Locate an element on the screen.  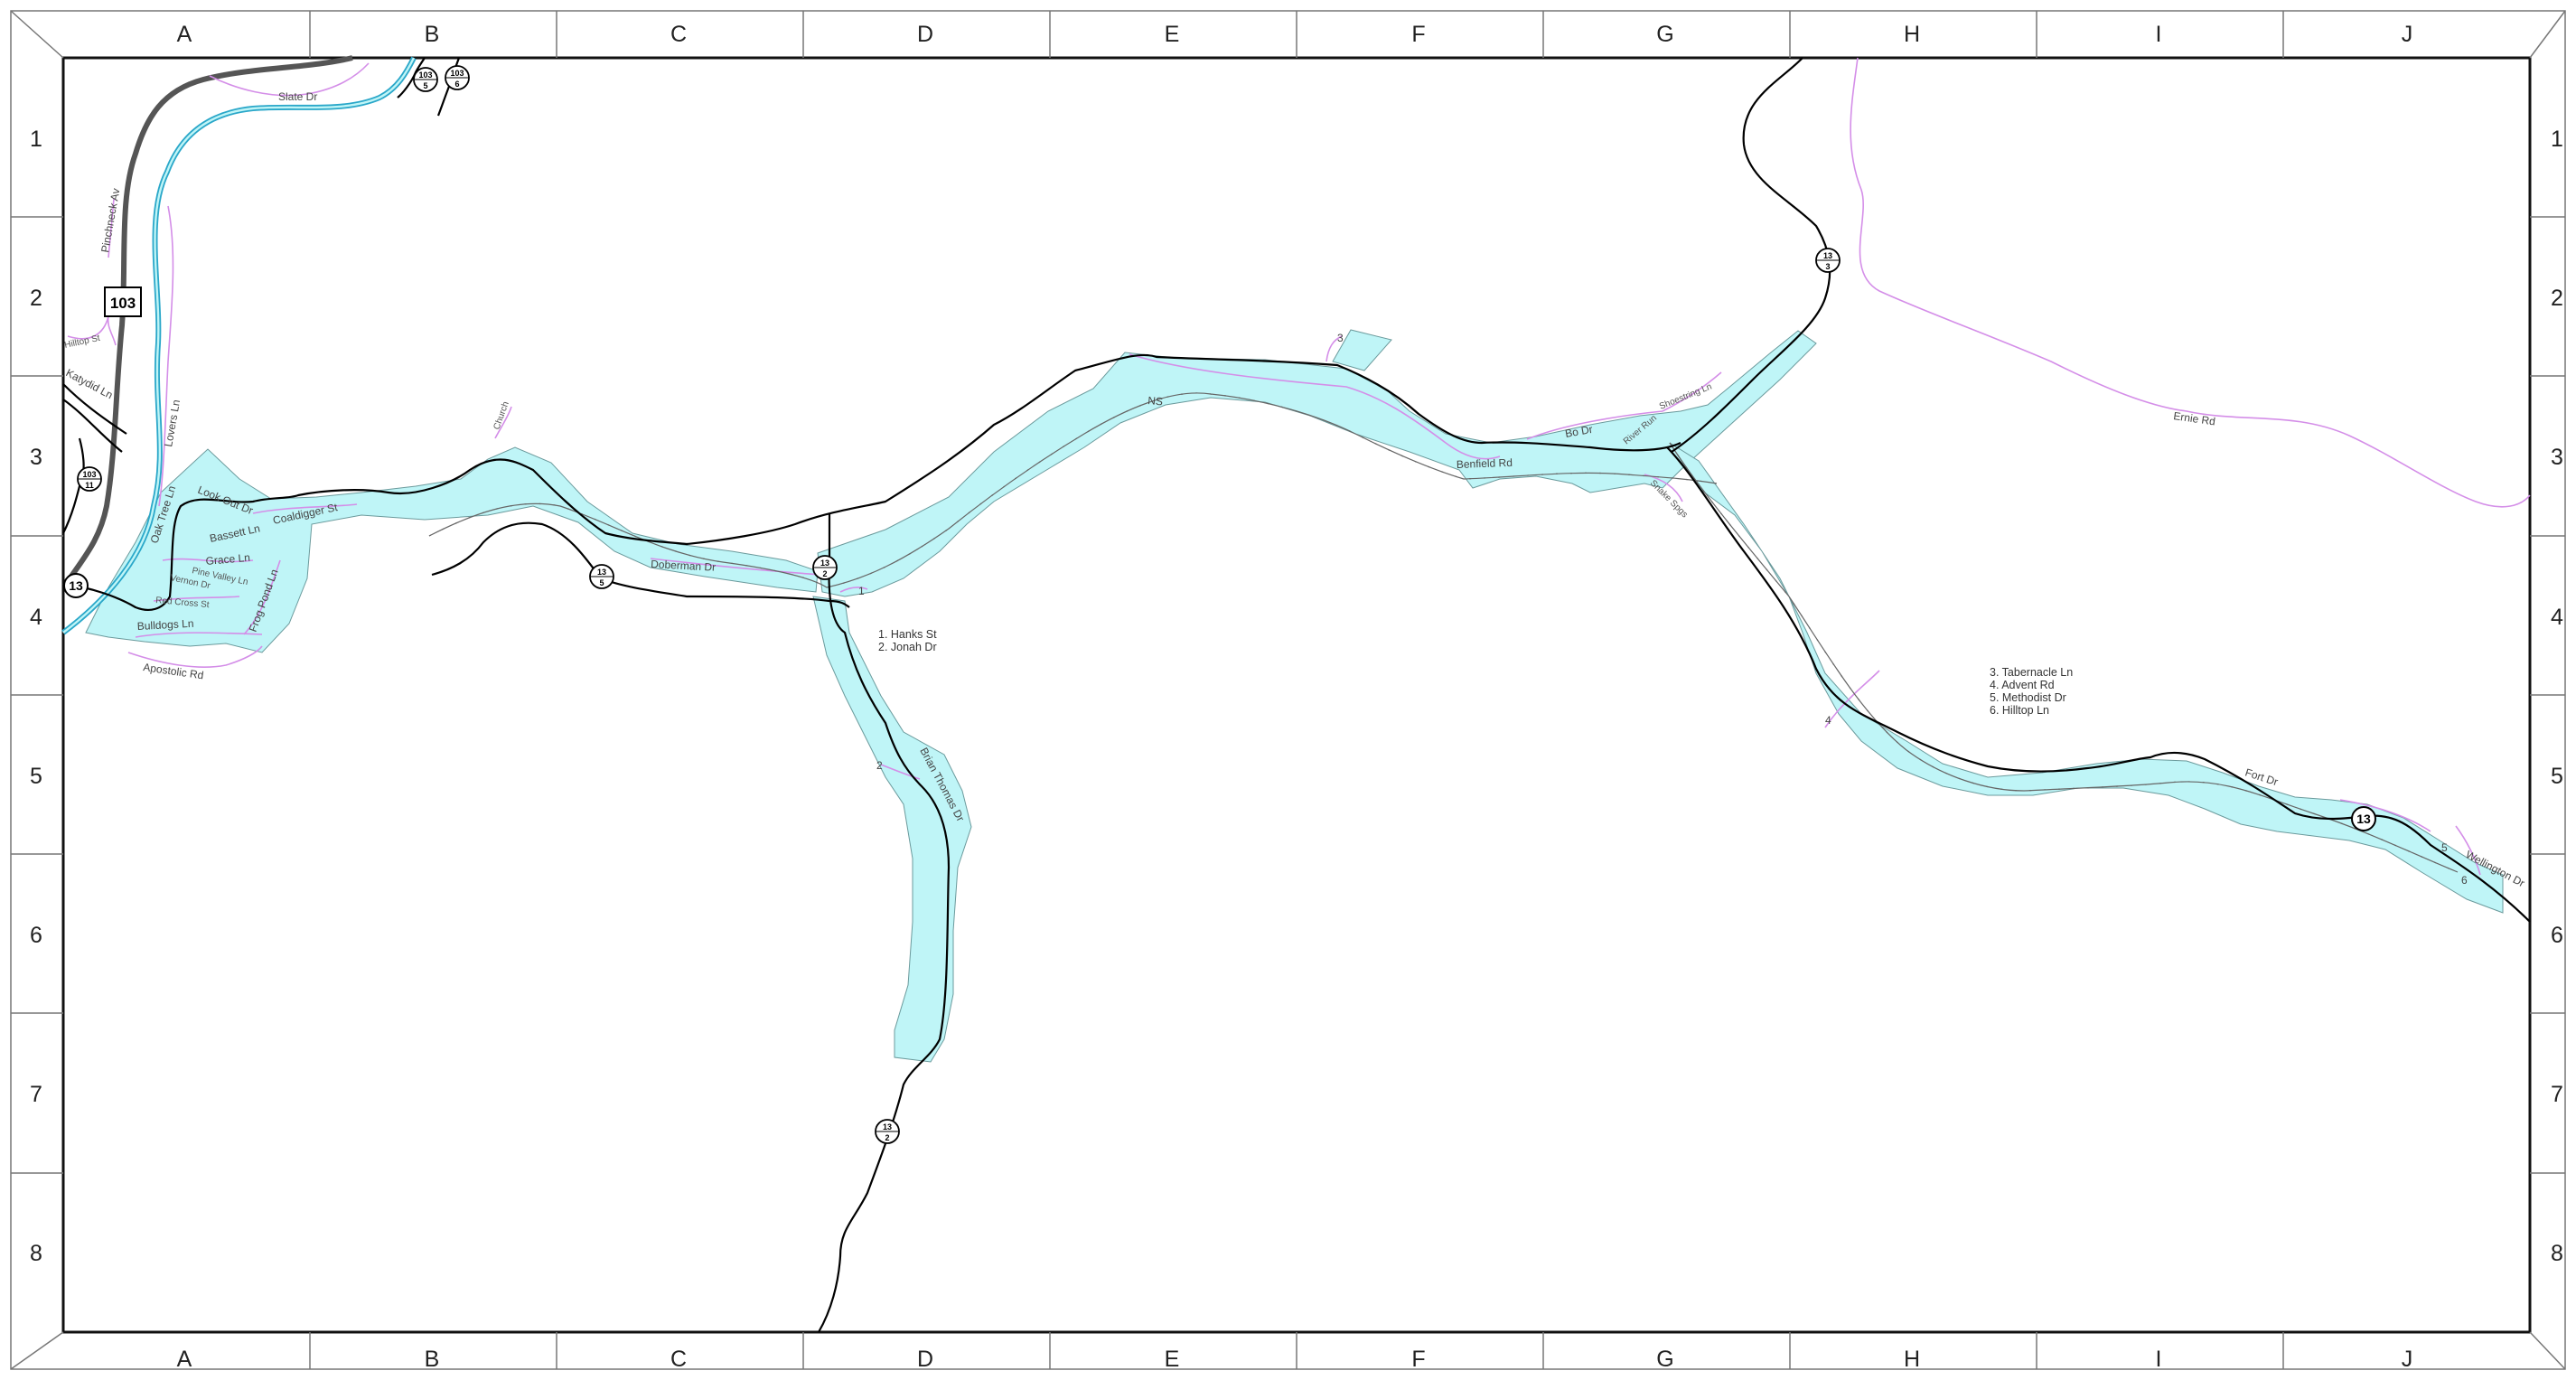
route-13-east is located at coordinates (2098, 684).